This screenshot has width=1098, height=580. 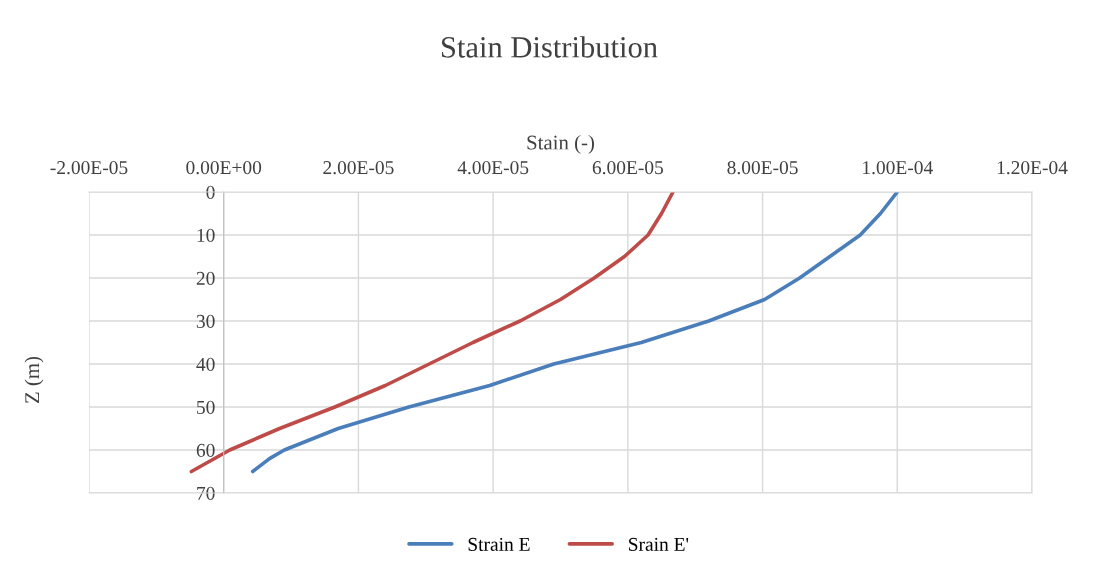 What do you see at coordinates (205, 364) in the screenshot?
I see `y-tick-label: 40` at bounding box center [205, 364].